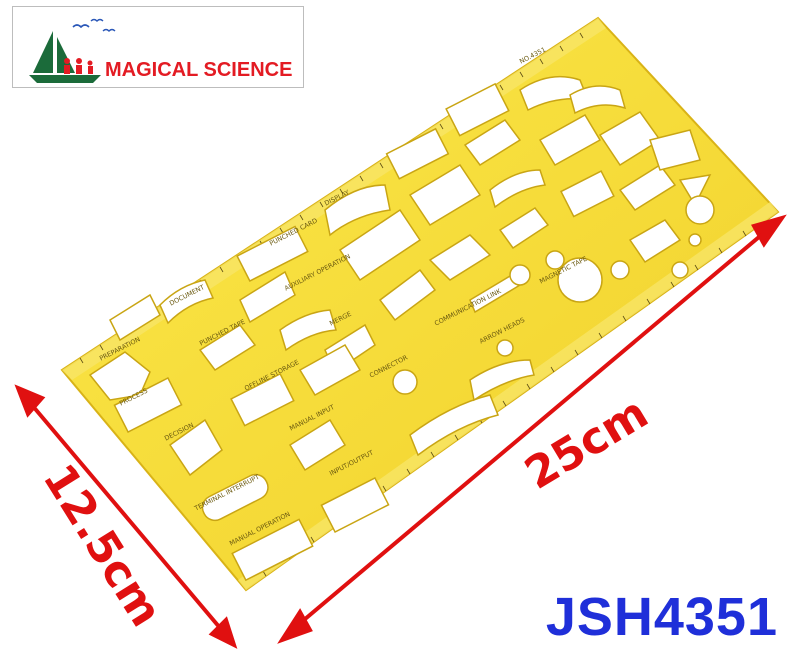 The width and height of the screenshot is (800, 662). Describe the element at coordinates (295, 626) in the screenshot. I see `width-arrow-head-left-icon` at that location.